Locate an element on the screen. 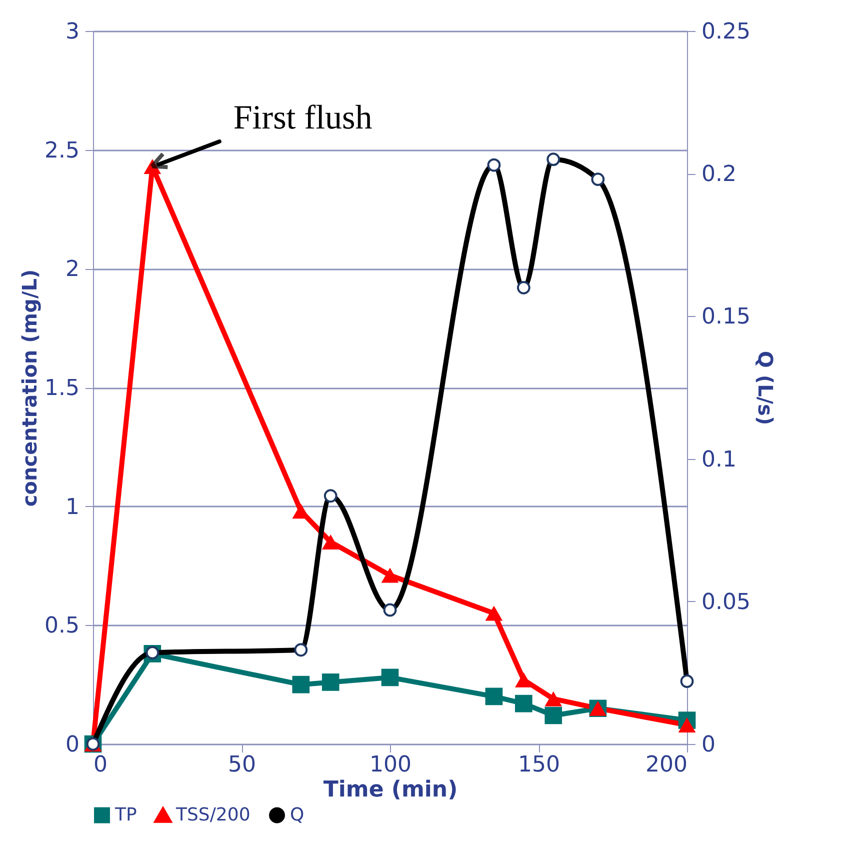 This screenshot has height=851, width=850. y-axis-title: concentration (mg/L) is located at coordinates (30, 388).